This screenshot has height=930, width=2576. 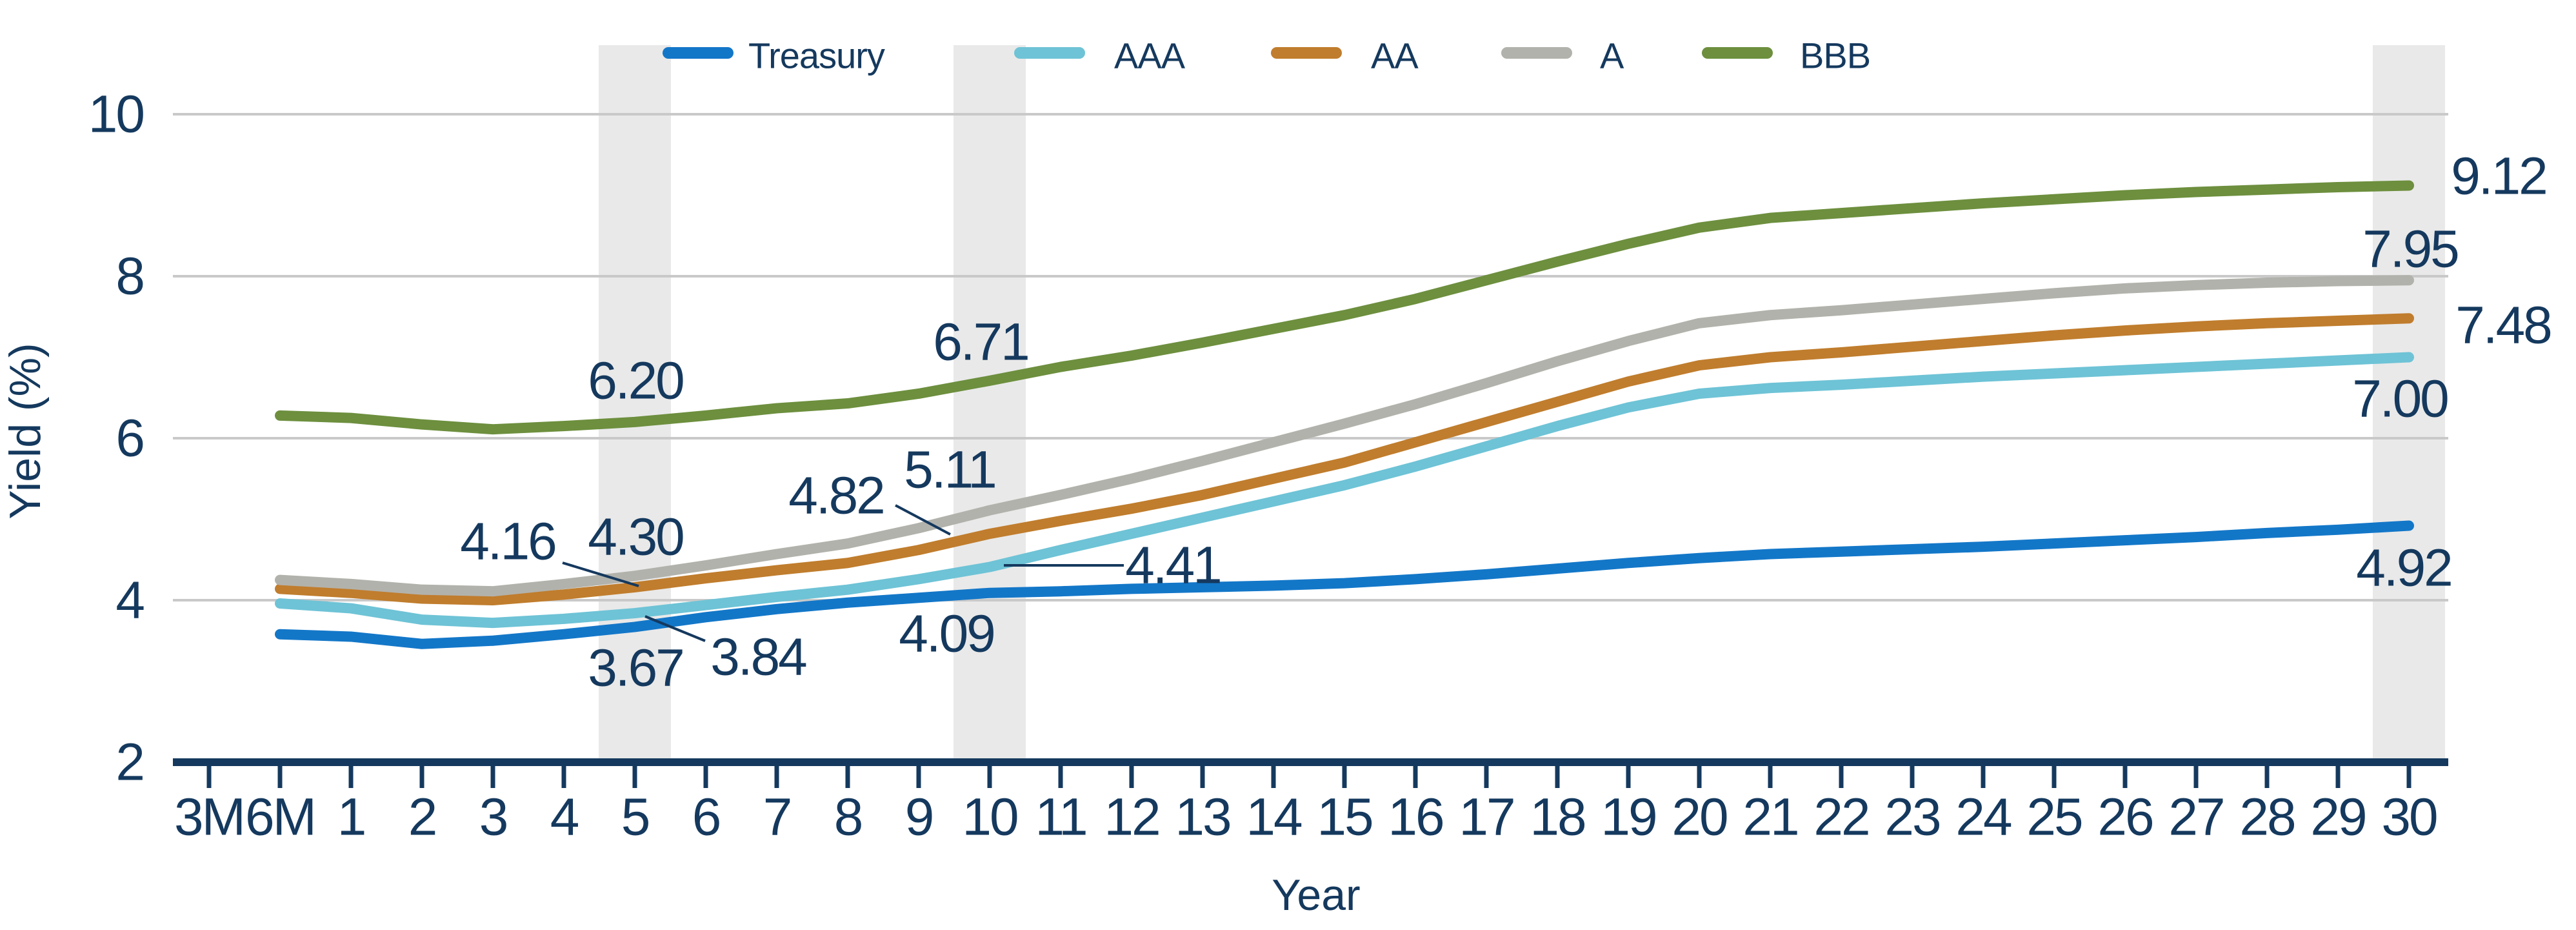 What do you see at coordinates (1173, 565) in the screenshot?
I see `annotation-aaa-10y: 4.41` at bounding box center [1173, 565].